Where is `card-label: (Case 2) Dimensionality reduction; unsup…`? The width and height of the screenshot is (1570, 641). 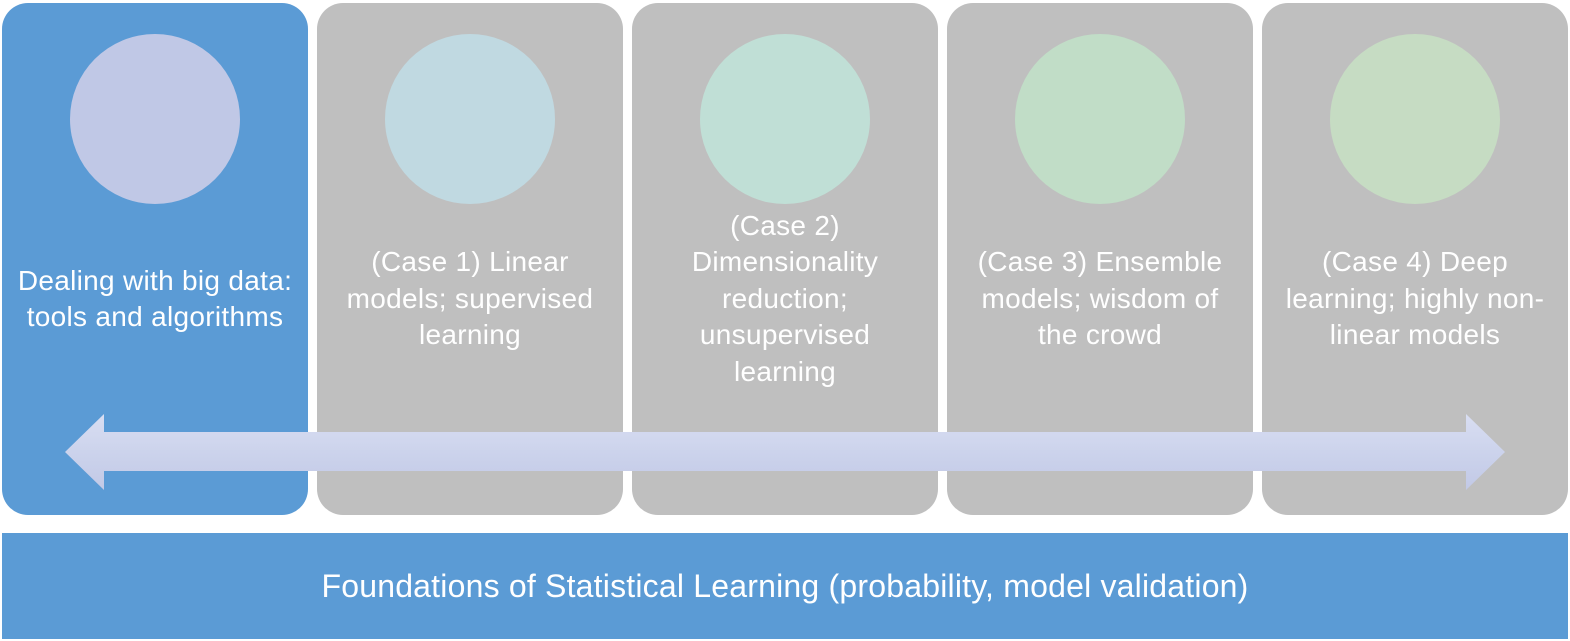
card-label: (Case 2) Dimensionality reduction; unsup… is located at coordinates (785, 298).